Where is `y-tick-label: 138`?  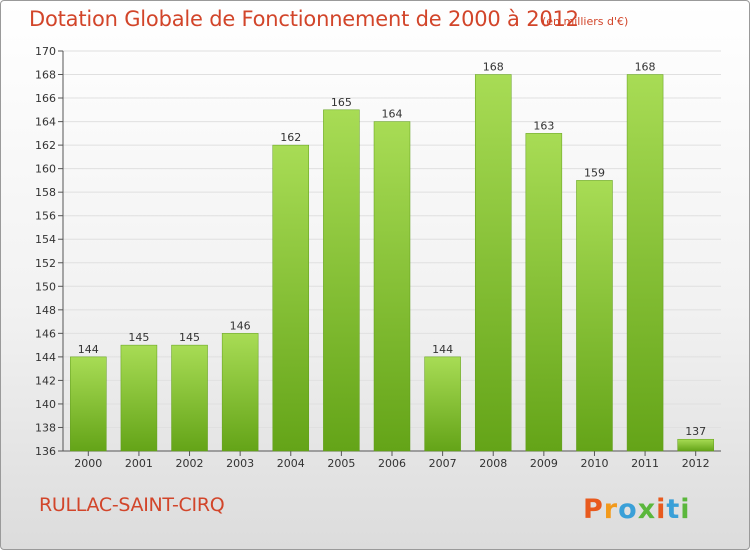 y-tick-label: 138 is located at coordinates (45, 427).